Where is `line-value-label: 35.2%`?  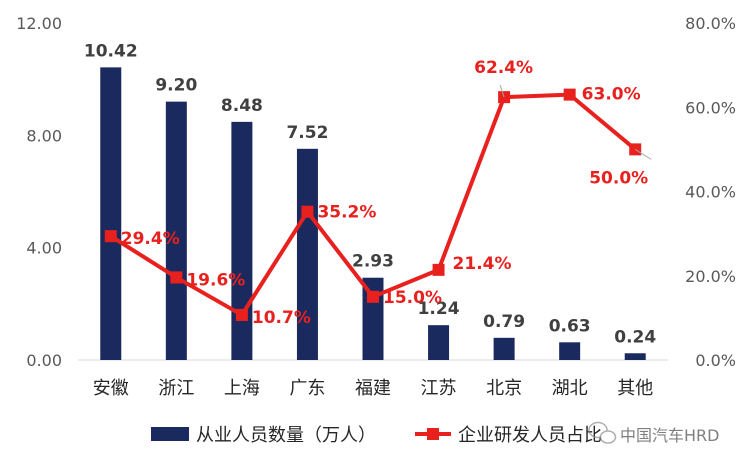
line-value-label: 35.2% is located at coordinates (346, 213).